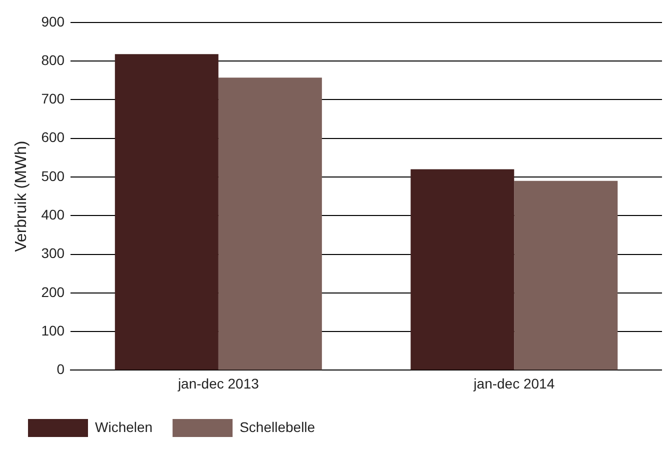 Image resolution: width=670 pixels, height=455 pixels. I want to click on y-tick-label: 100, so click(53, 330).